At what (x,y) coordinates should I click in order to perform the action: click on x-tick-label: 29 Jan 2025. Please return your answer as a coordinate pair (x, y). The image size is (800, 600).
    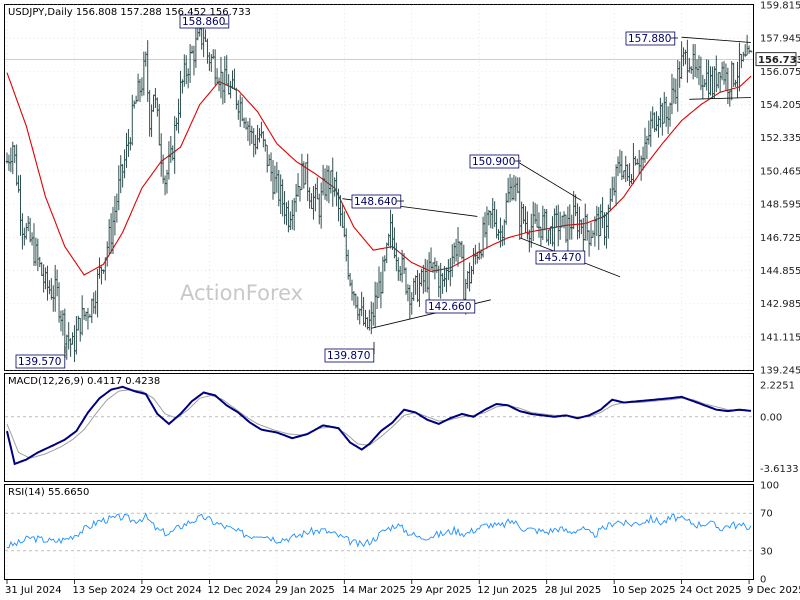
    Looking at the image, I should click on (305, 590).